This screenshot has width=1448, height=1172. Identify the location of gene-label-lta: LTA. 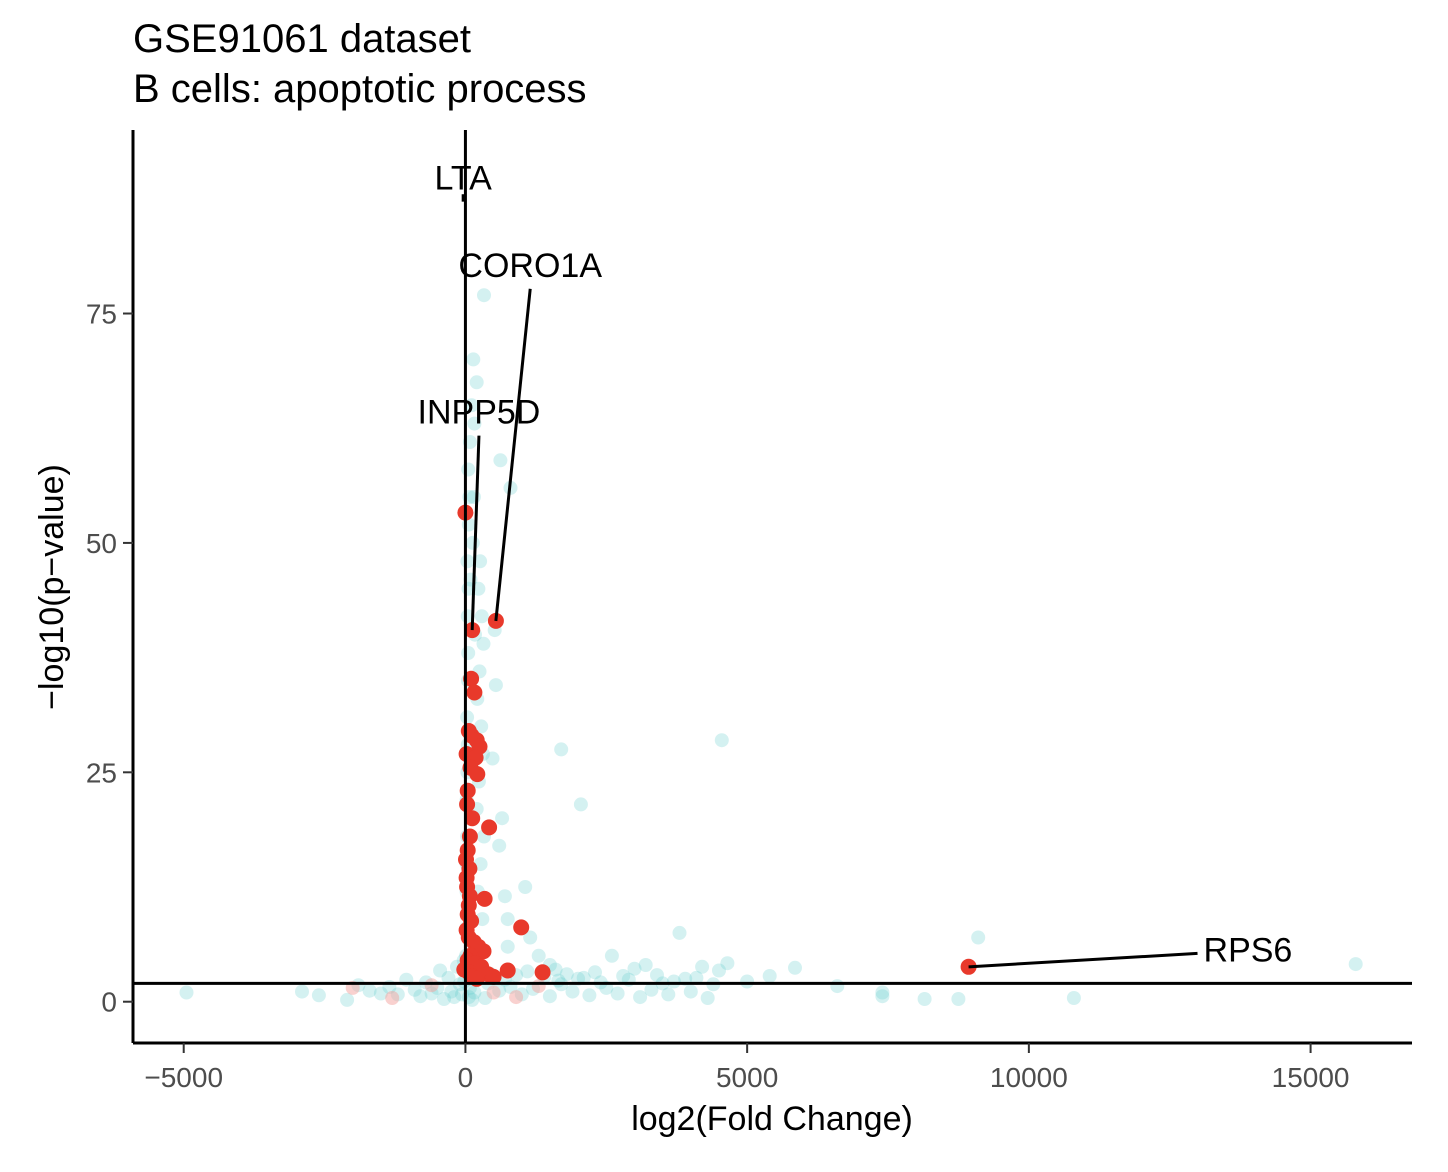
(464, 179).